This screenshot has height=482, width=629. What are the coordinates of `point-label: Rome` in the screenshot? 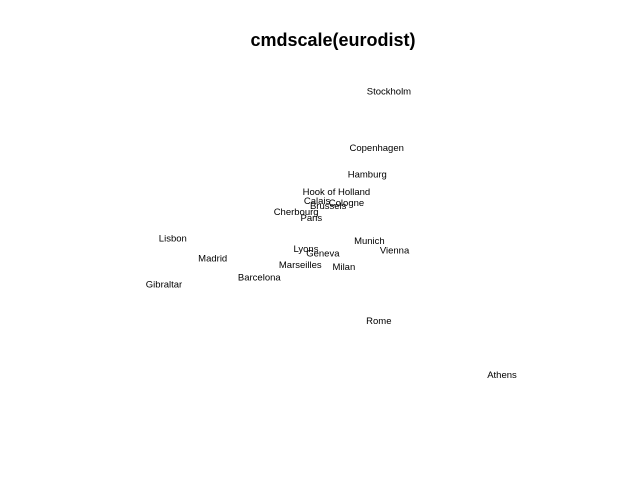 It's located at (378, 321).